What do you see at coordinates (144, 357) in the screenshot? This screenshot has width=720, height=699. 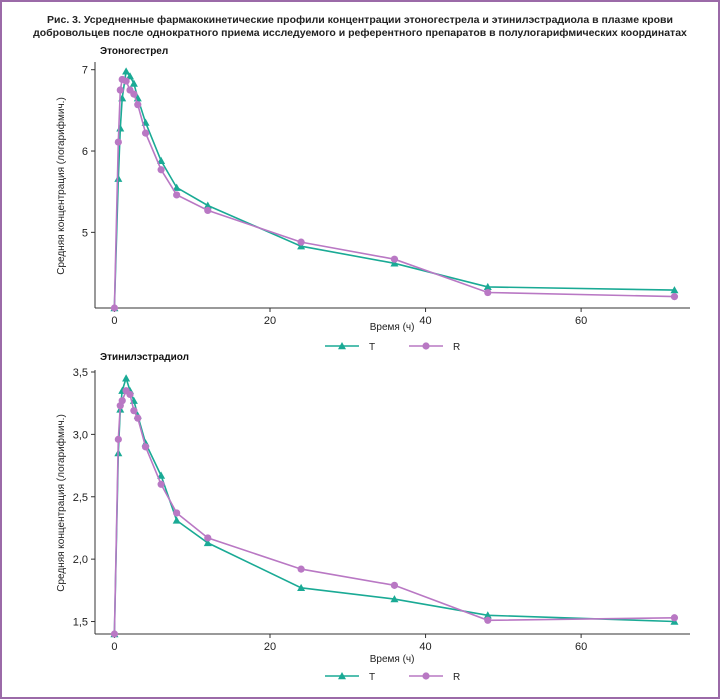 I see `chart-title: Этинилэстрадиол` at bounding box center [144, 357].